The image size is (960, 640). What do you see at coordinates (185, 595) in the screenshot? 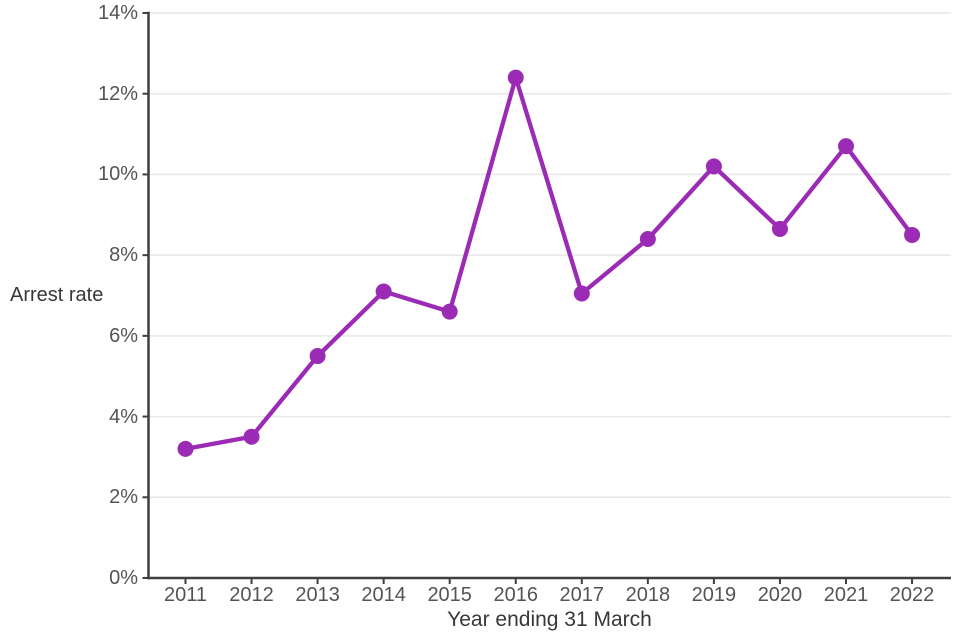
I see `x-tick-label: 2011` at bounding box center [185, 595].